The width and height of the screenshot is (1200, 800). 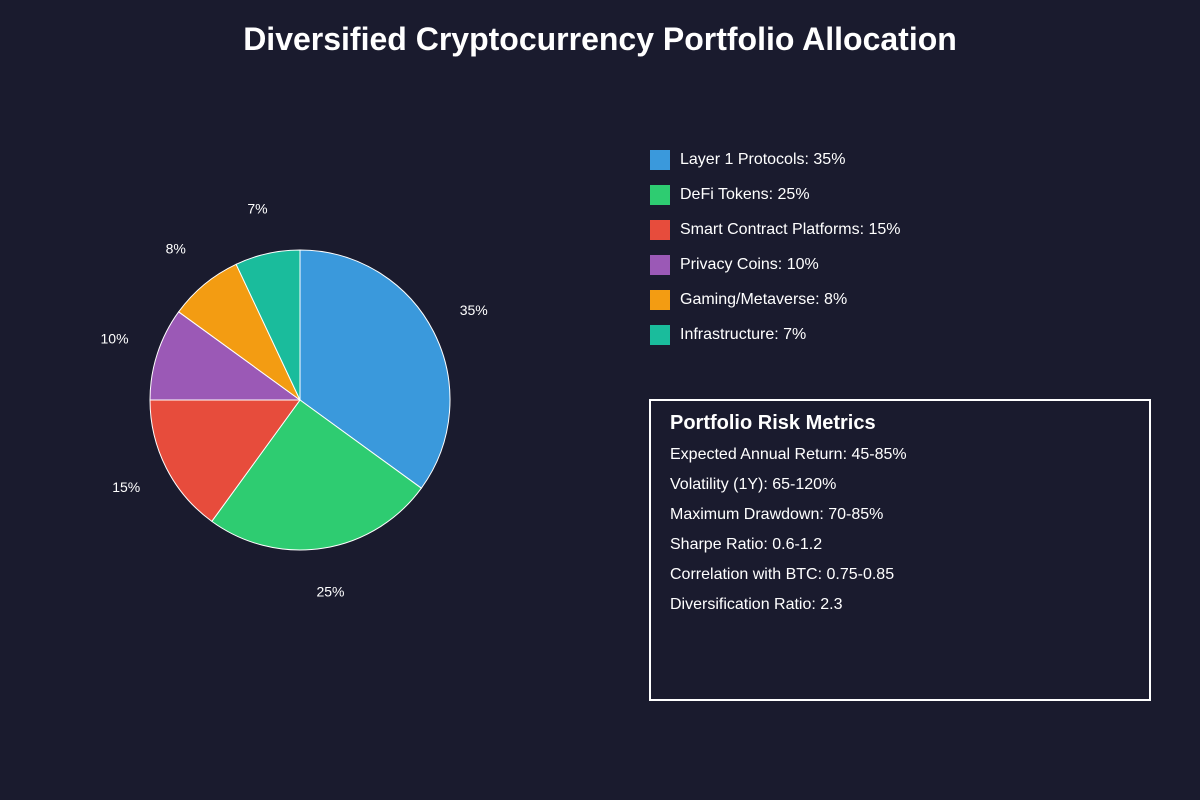 I want to click on legend-item: Layer 1 Protocols: 35%, so click(x=775, y=160).